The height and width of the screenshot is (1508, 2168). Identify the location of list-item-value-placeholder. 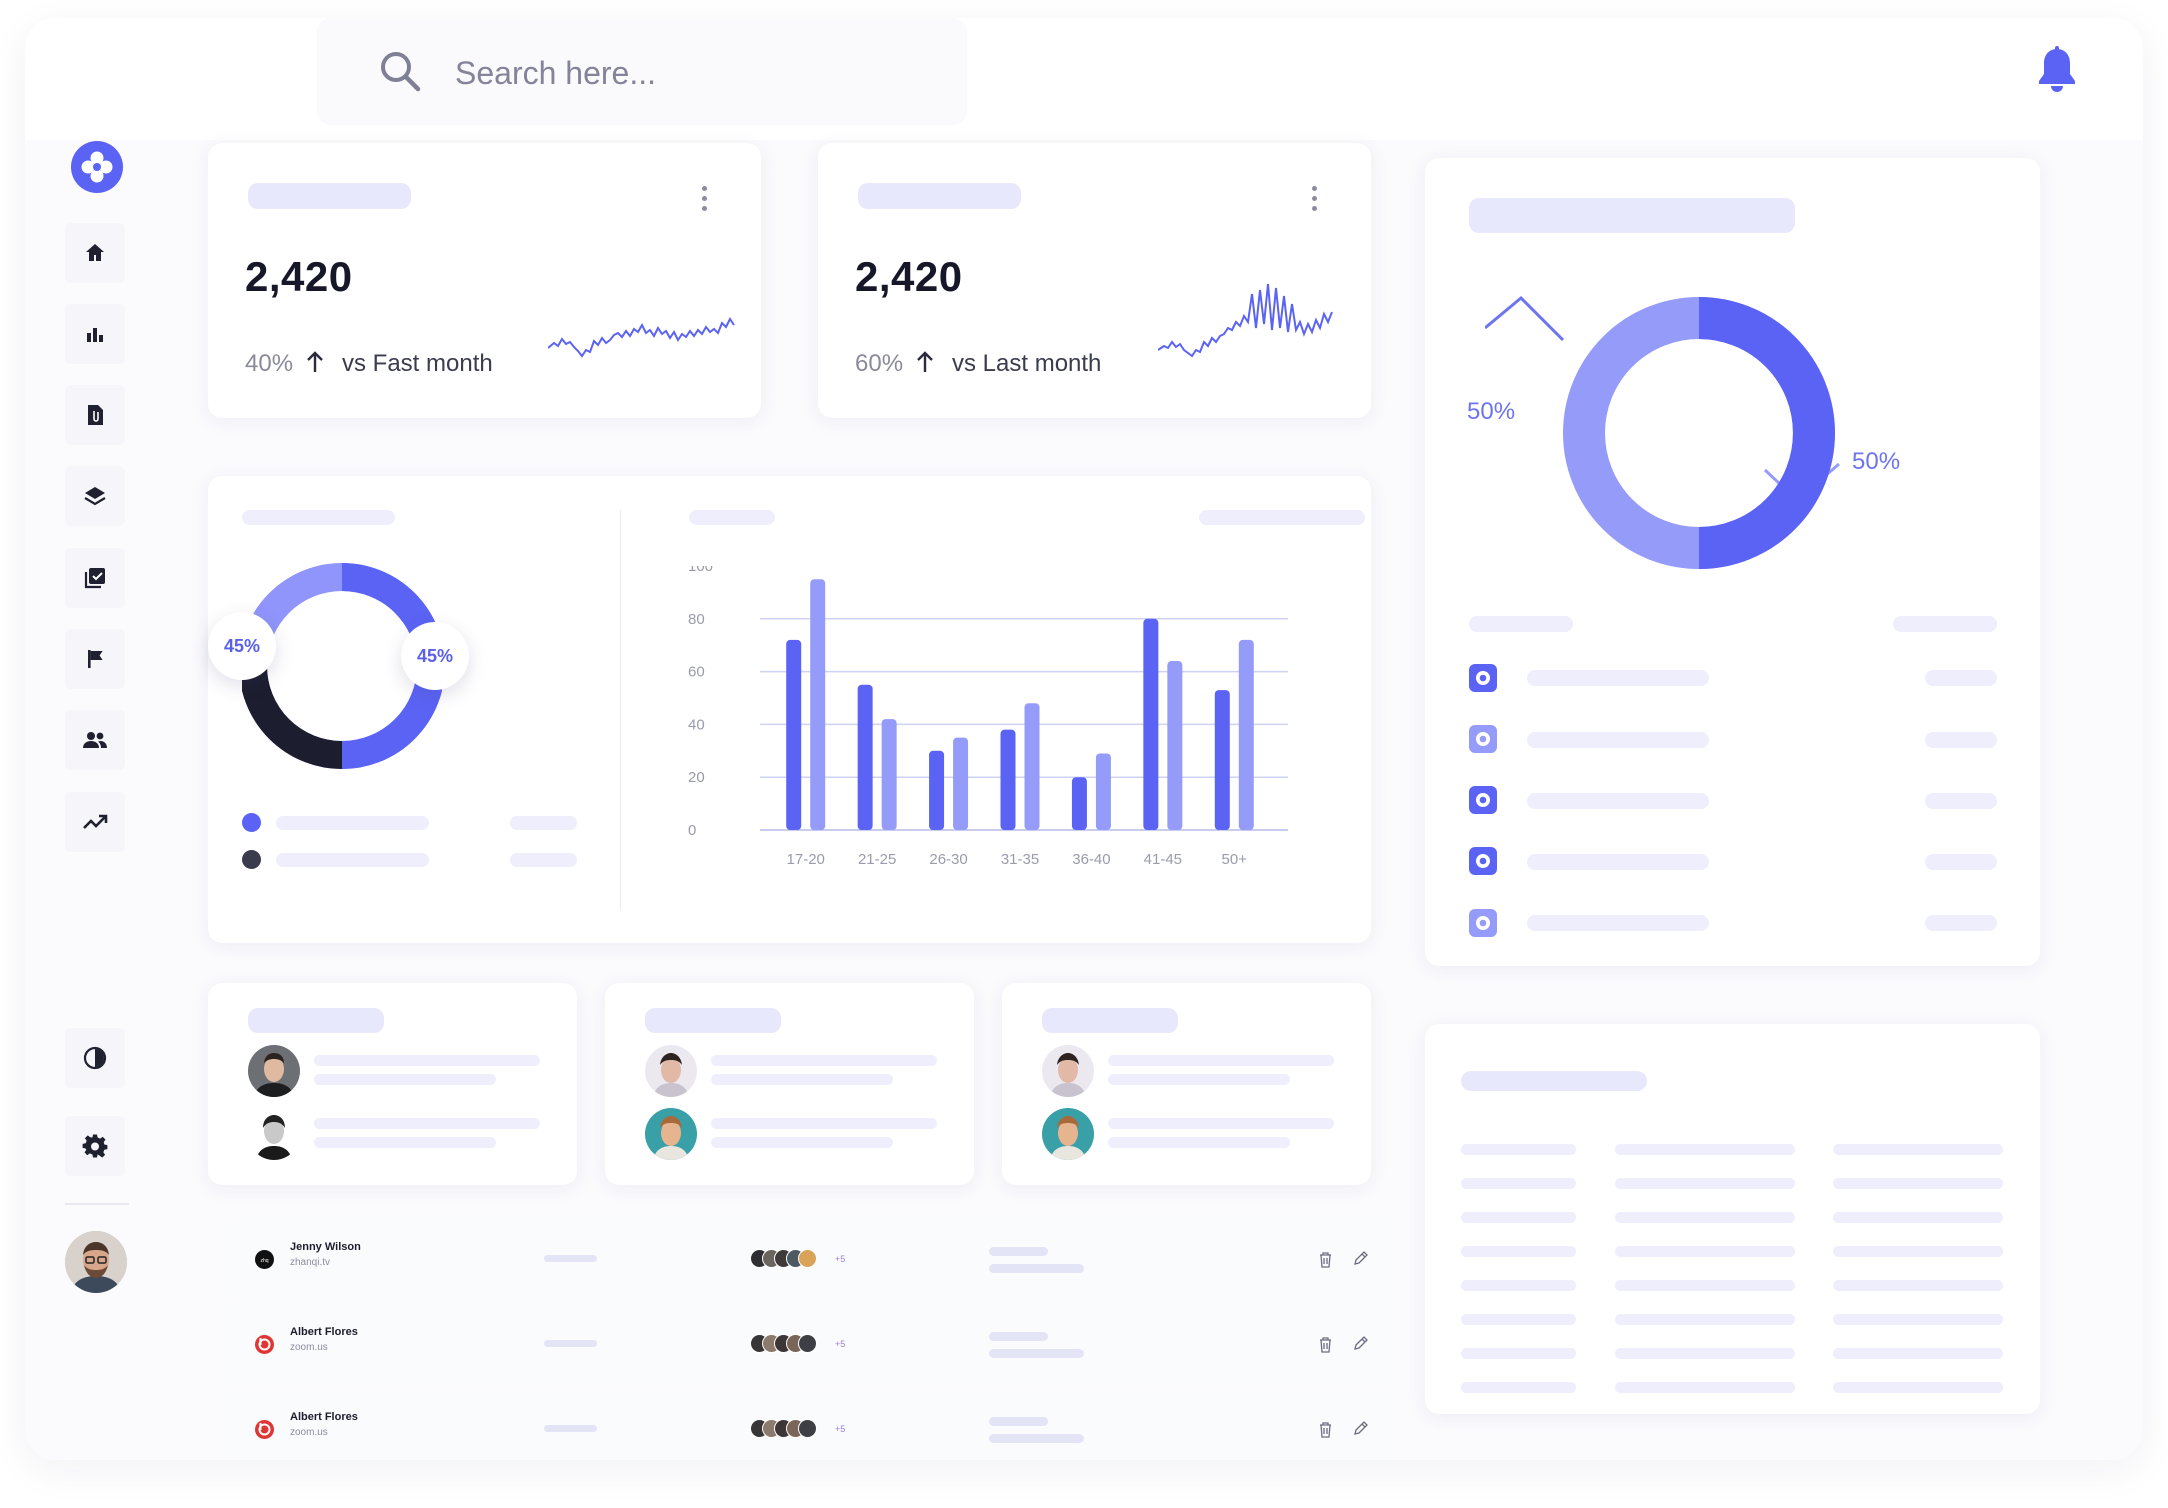
(1961, 801).